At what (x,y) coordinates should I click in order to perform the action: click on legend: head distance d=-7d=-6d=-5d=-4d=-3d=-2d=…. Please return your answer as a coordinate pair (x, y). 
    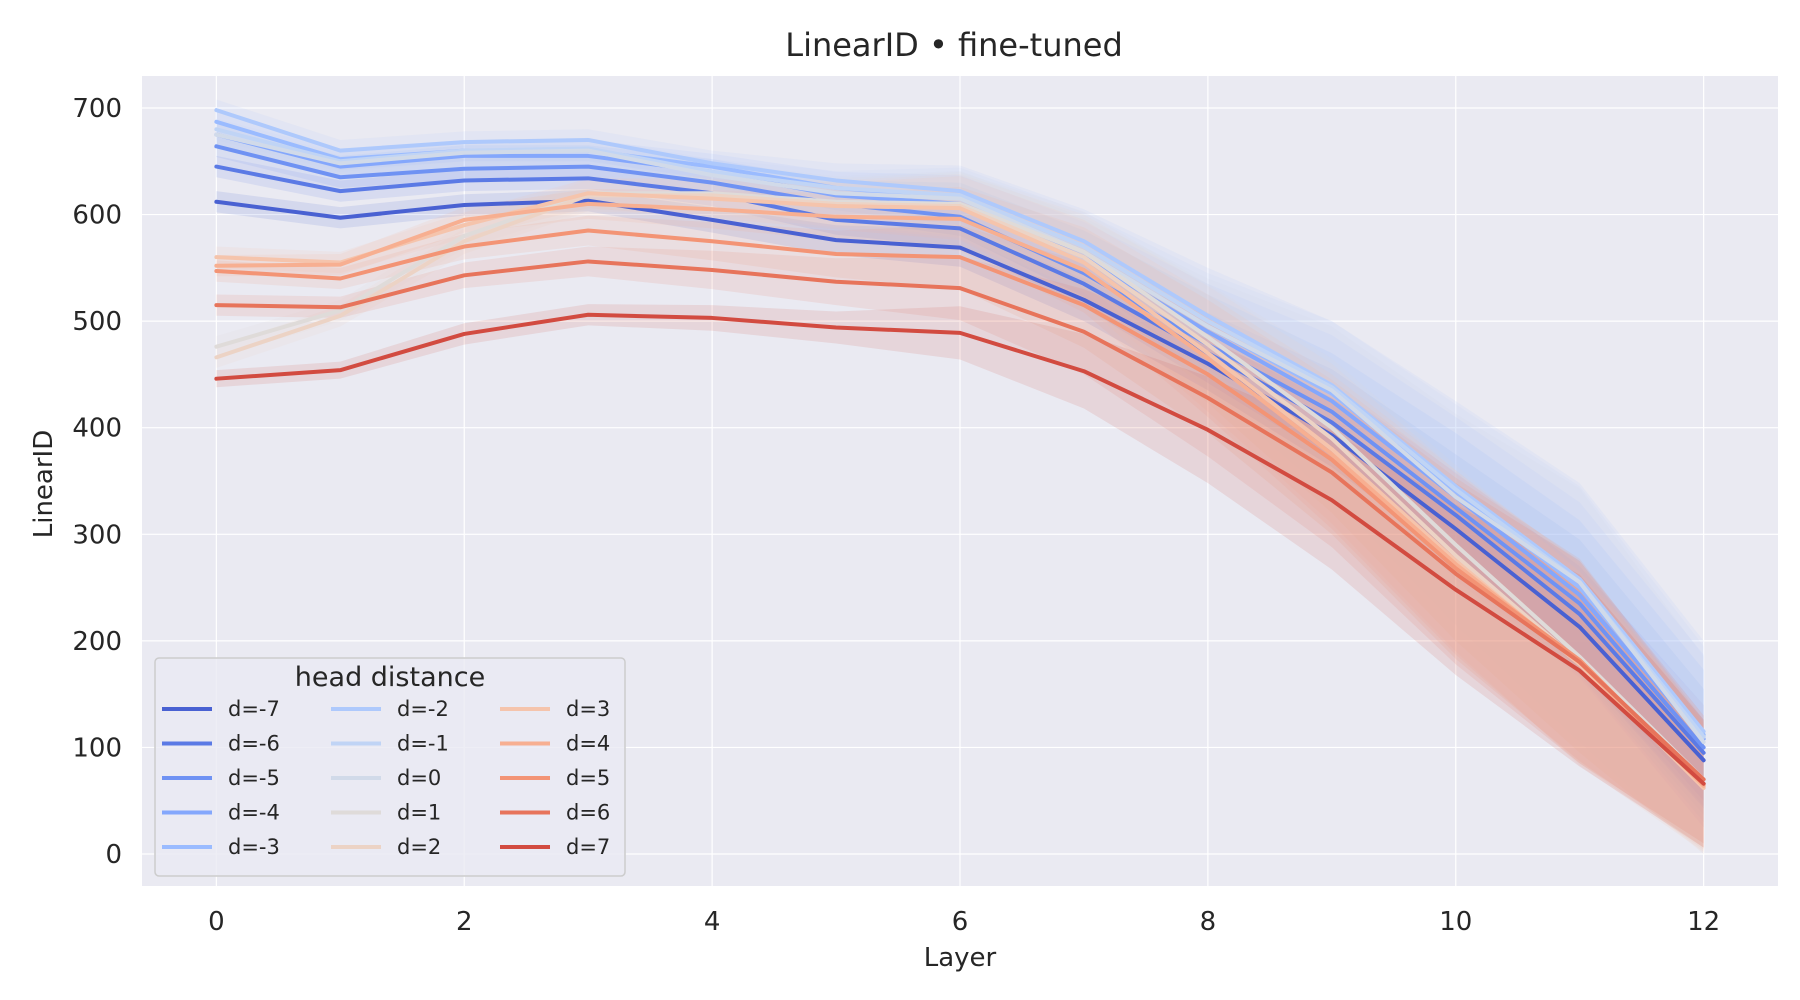
    Looking at the image, I should click on (390, 767).